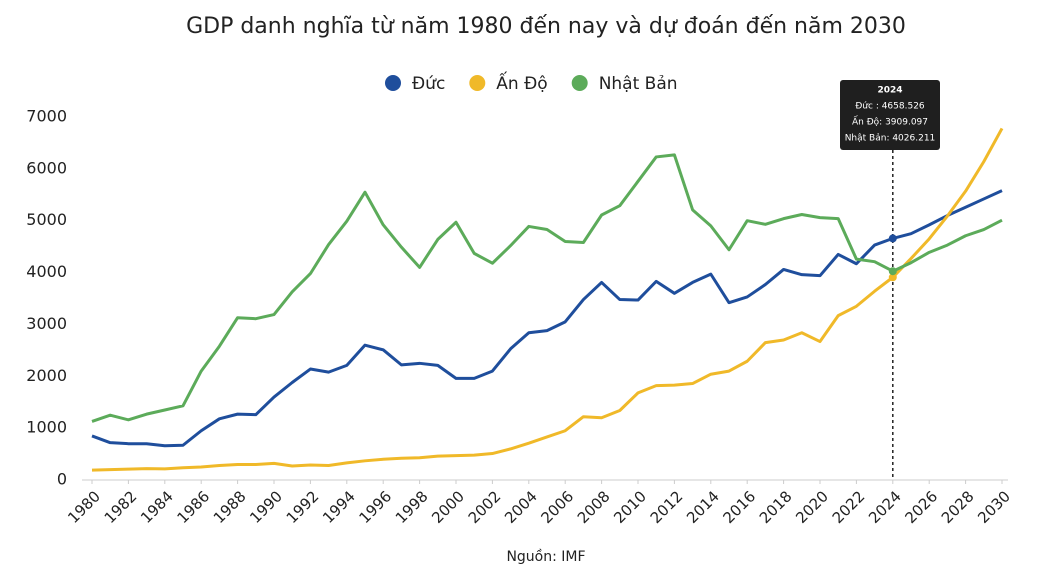 The image size is (1046, 579). I want to click on x-tick-label: 1992, so click(303, 507).